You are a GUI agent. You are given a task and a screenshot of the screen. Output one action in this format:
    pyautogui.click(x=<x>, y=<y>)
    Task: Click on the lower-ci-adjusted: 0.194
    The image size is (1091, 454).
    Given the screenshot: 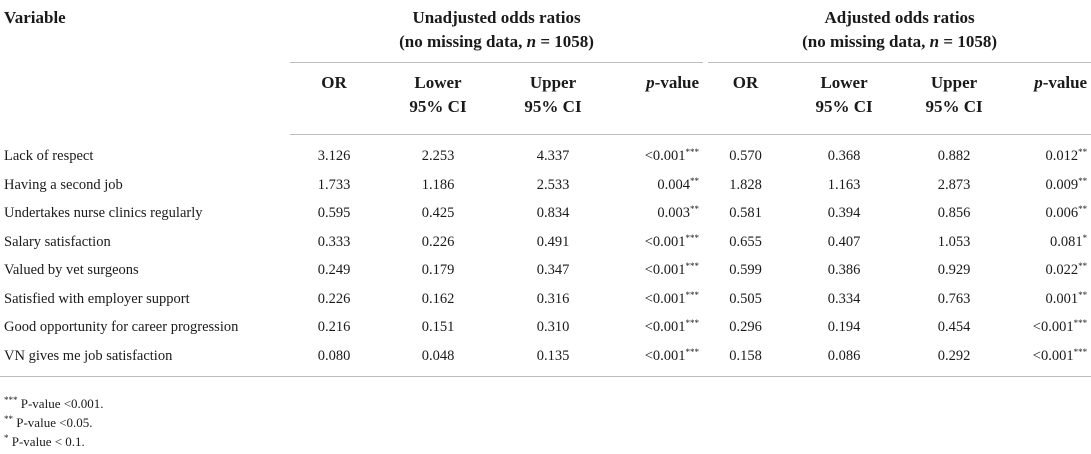 What is the action you would take?
    pyautogui.click(x=844, y=327)
    